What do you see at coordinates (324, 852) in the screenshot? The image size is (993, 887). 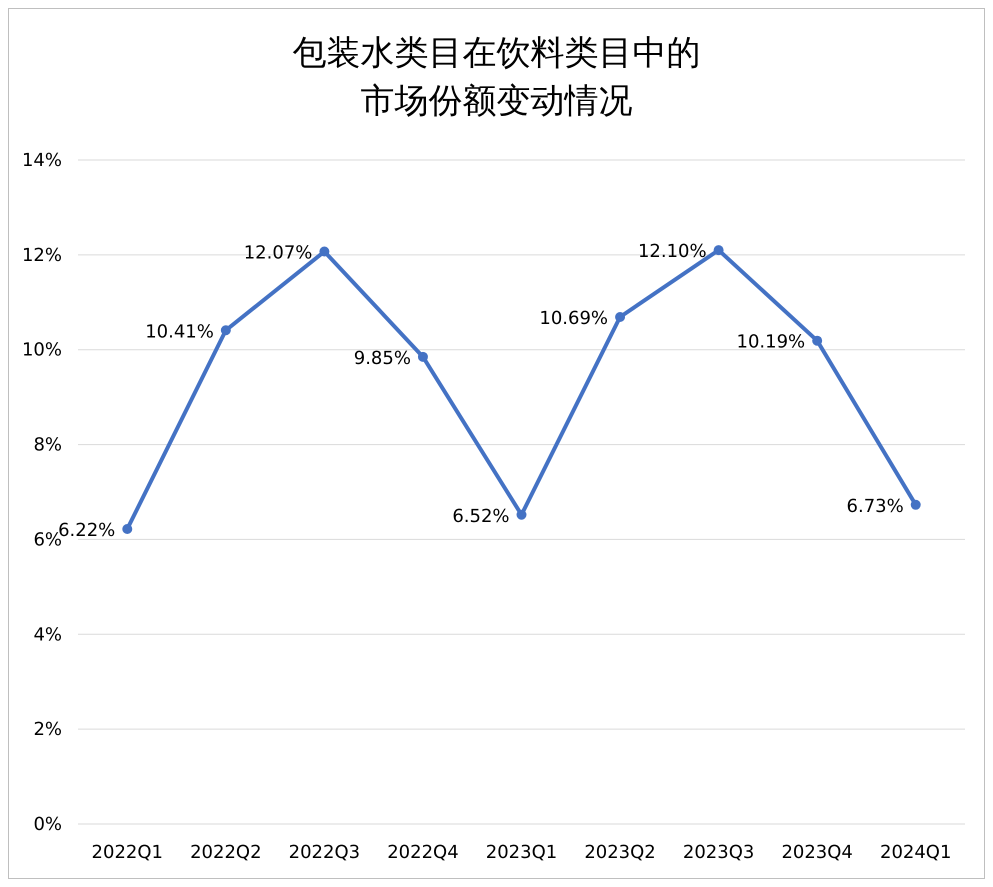 I see `x-tick-label: 2022Q3` at bounding box center [324, 852].